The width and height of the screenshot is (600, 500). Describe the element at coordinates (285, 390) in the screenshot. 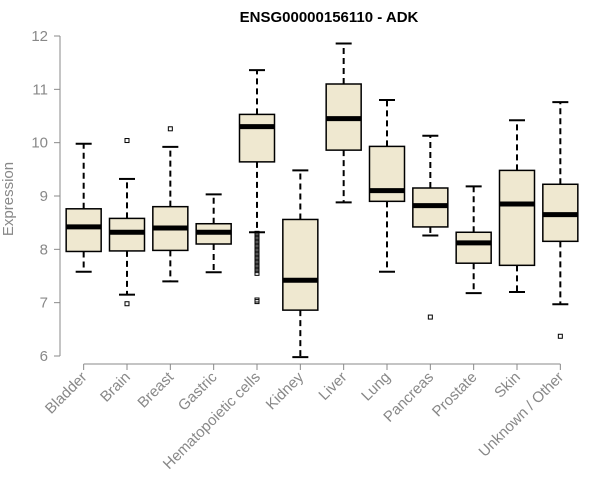

I see `x-tick-label: Kidney` at that location.